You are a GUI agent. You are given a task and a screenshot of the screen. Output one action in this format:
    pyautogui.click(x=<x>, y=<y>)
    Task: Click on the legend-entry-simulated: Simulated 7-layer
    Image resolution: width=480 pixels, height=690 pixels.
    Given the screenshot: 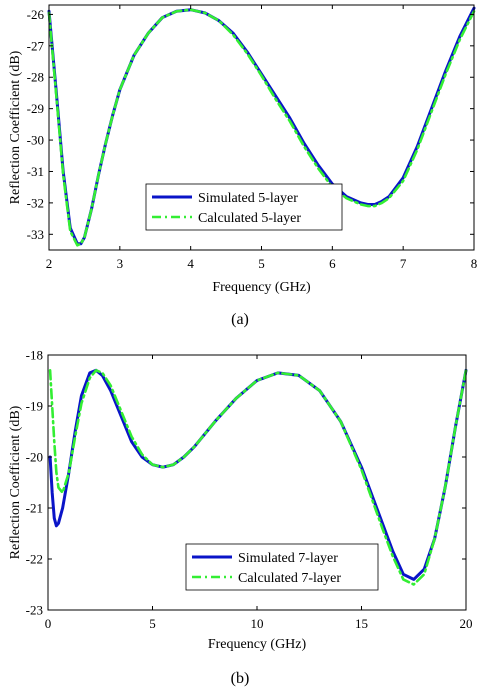 What is the action you would take?
    pyautogui.click(x=288, y=558)
    